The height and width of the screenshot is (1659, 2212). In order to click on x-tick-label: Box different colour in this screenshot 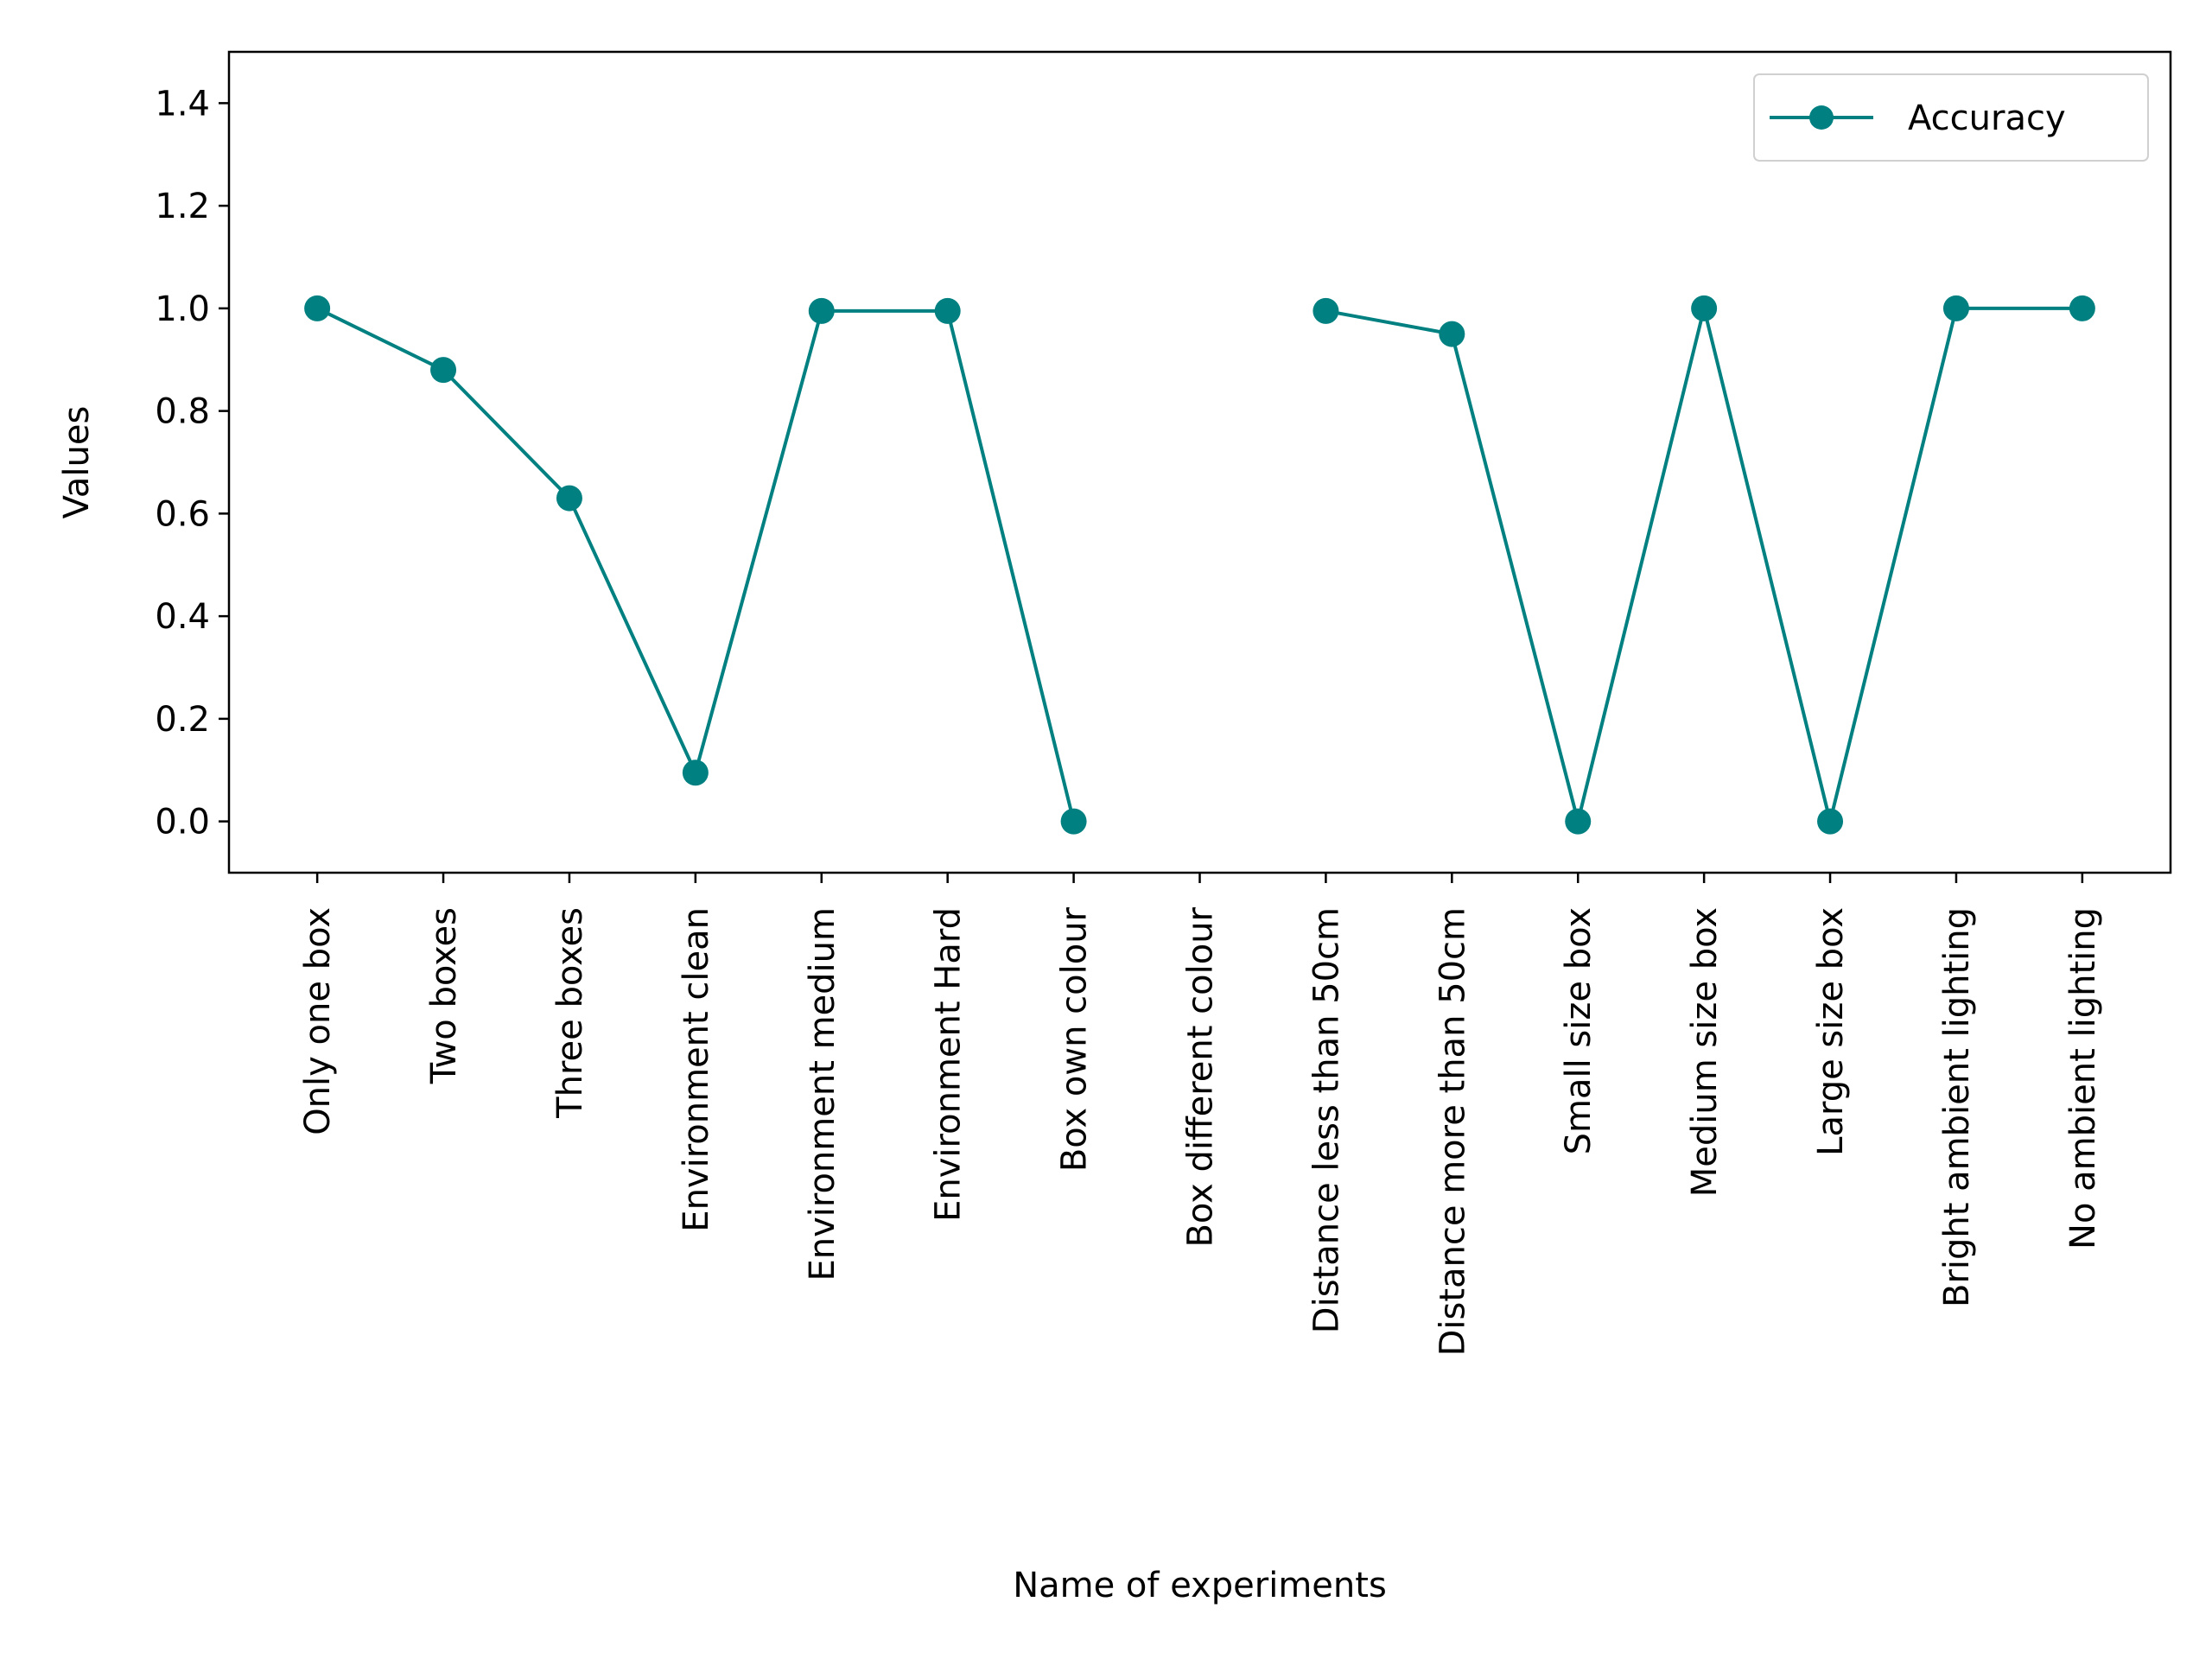, I will do `click(1201, 1076)`.